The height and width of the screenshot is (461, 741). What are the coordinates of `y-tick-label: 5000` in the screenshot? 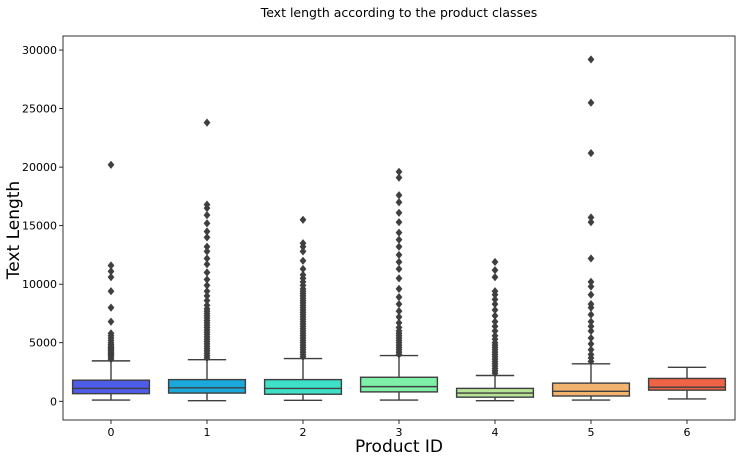 It's located at (43, 343).